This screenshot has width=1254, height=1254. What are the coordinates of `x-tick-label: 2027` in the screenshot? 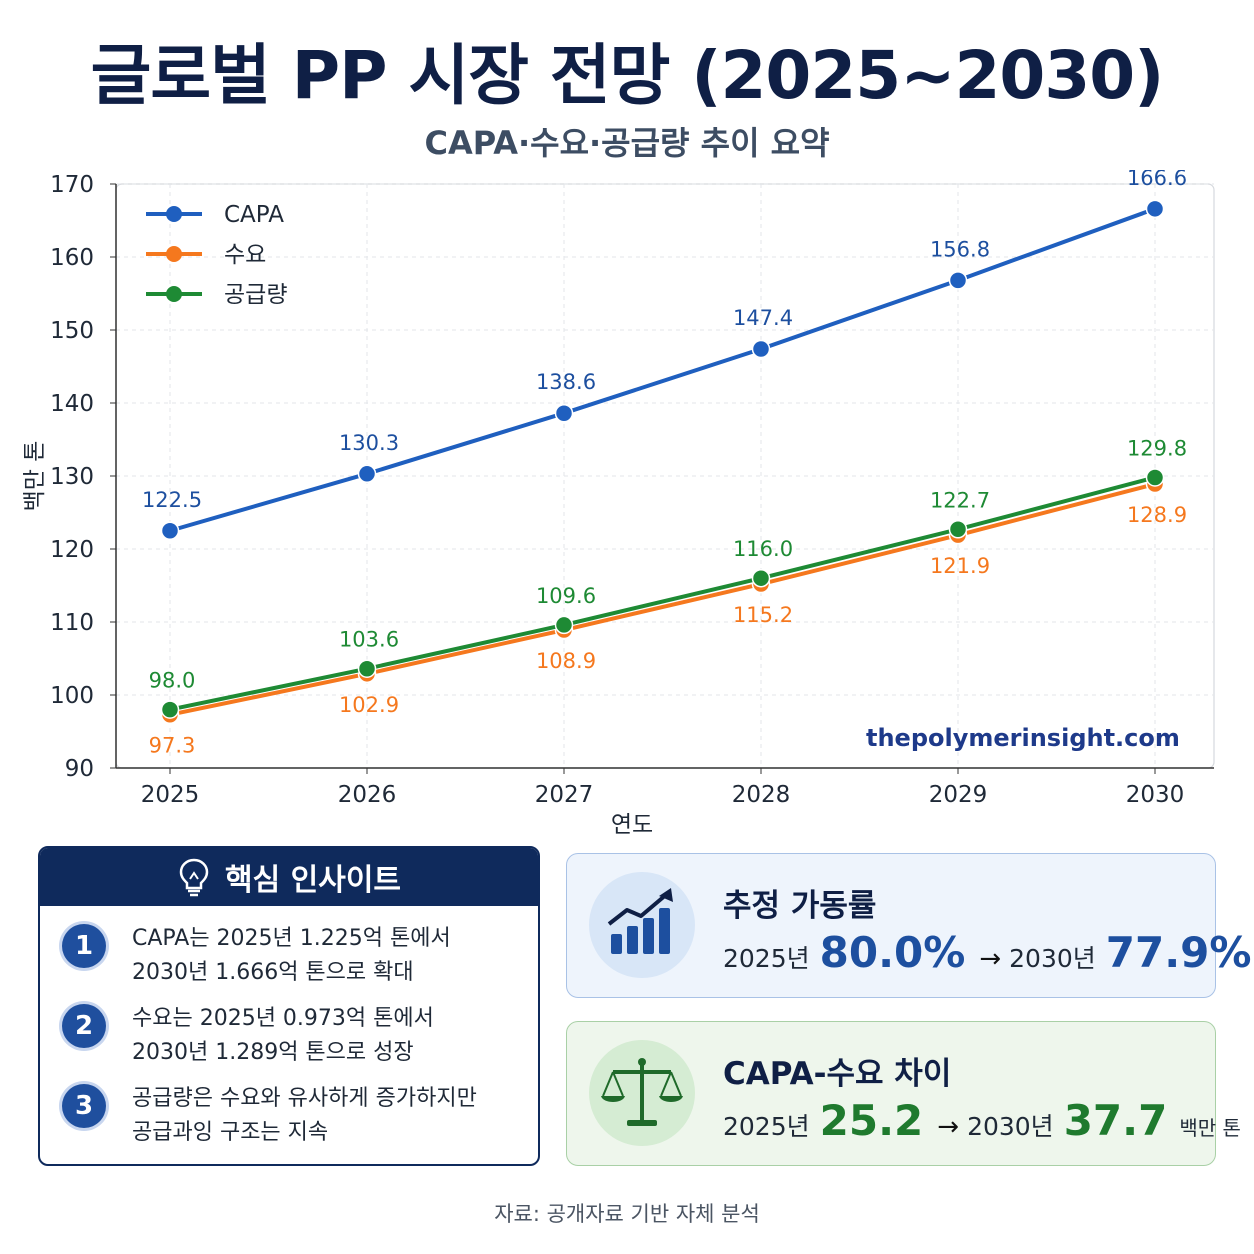 It's located at (564, 795).